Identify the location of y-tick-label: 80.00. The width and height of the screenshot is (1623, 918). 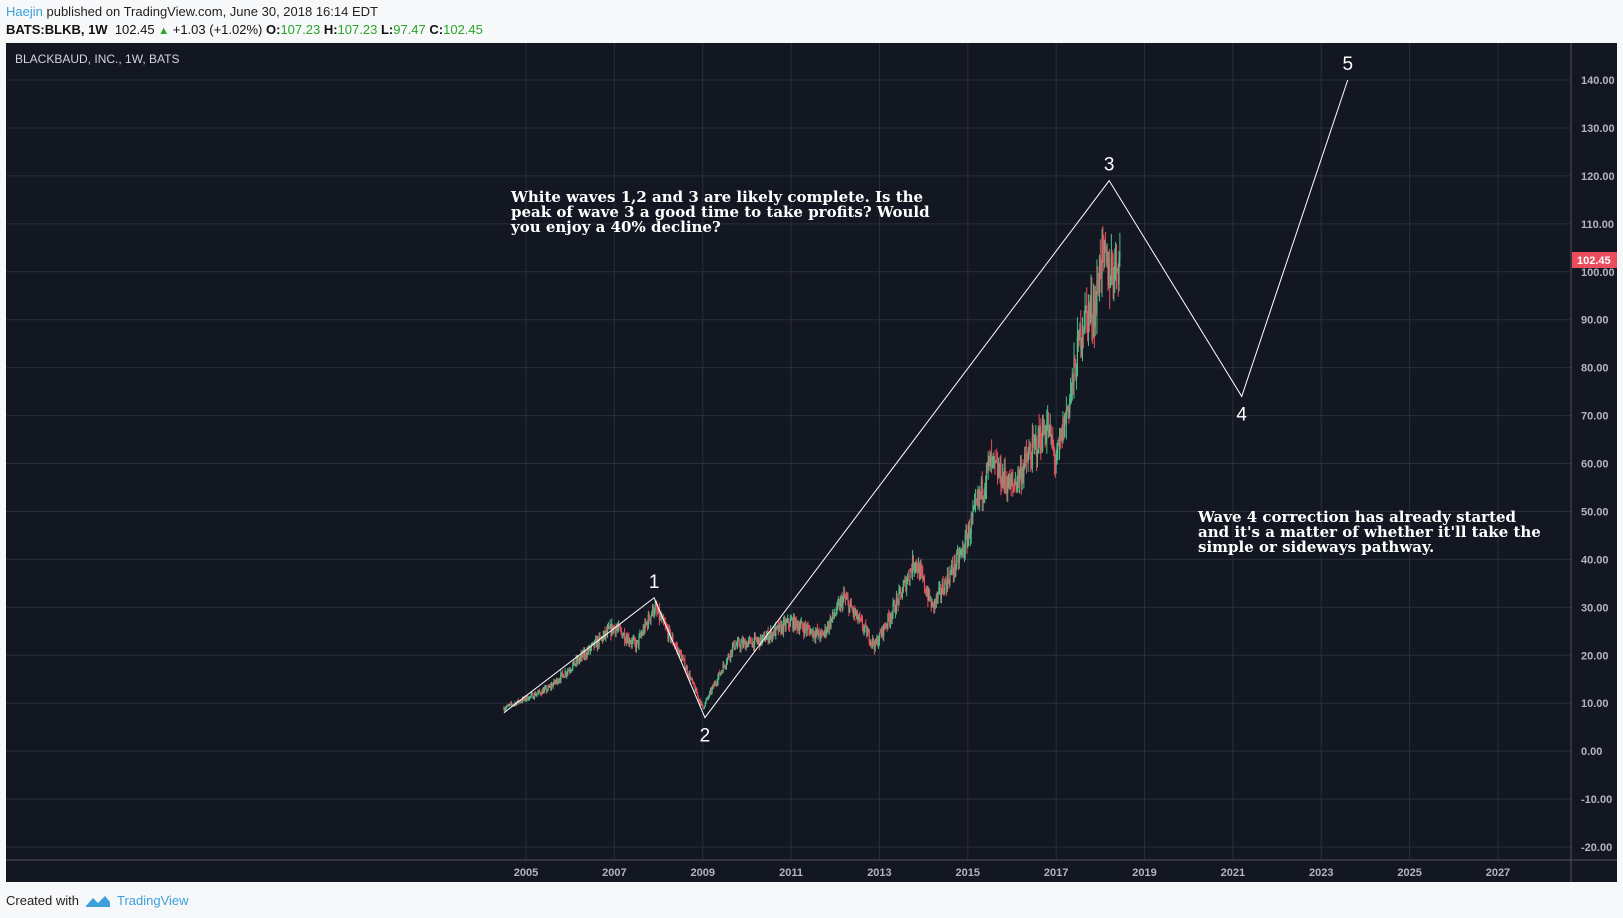
(1595, 369).